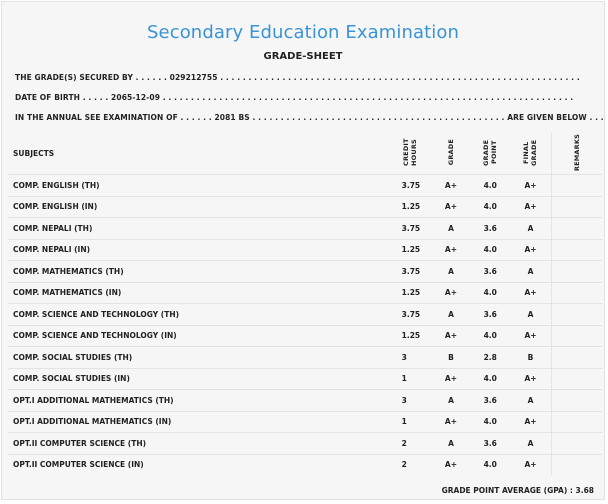 The height and width of the screenshot is (504, 608). Describe the element at coordinates (205, 464) in the screenshot. I see `subject-cell: OPT.II COMPUTER SCIENCE (IN)` at that location.